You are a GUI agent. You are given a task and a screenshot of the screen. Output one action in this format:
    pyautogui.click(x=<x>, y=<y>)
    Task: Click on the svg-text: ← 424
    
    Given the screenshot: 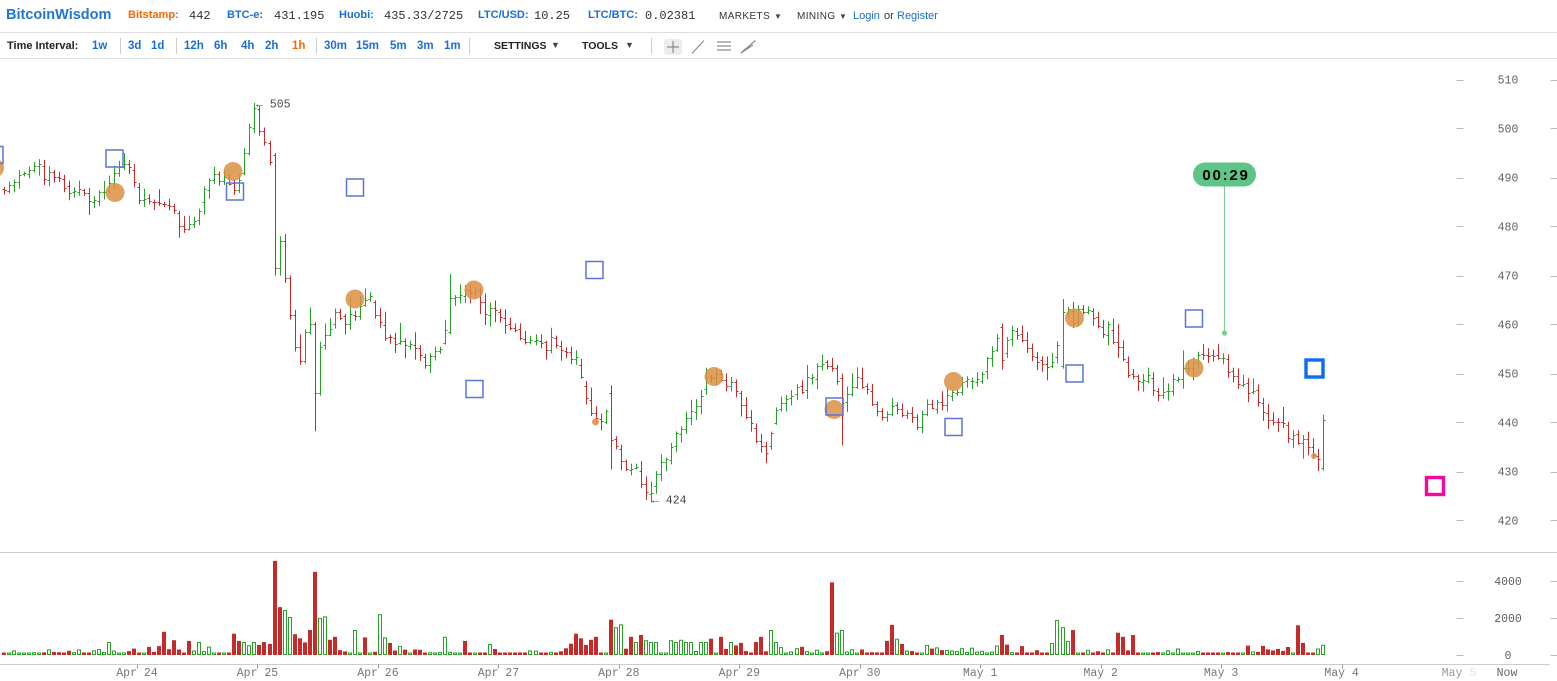 What is the action you would take?
    pyautogui.click(x=669, y=501)
    